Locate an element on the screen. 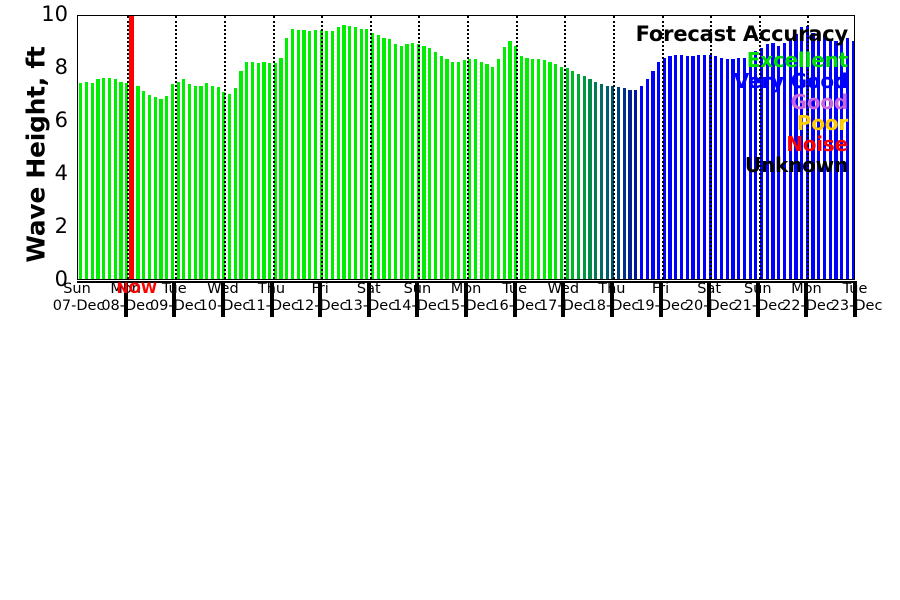  x-axis-day-cell: Sun 07-Dec is located at coordinates (78, 299).